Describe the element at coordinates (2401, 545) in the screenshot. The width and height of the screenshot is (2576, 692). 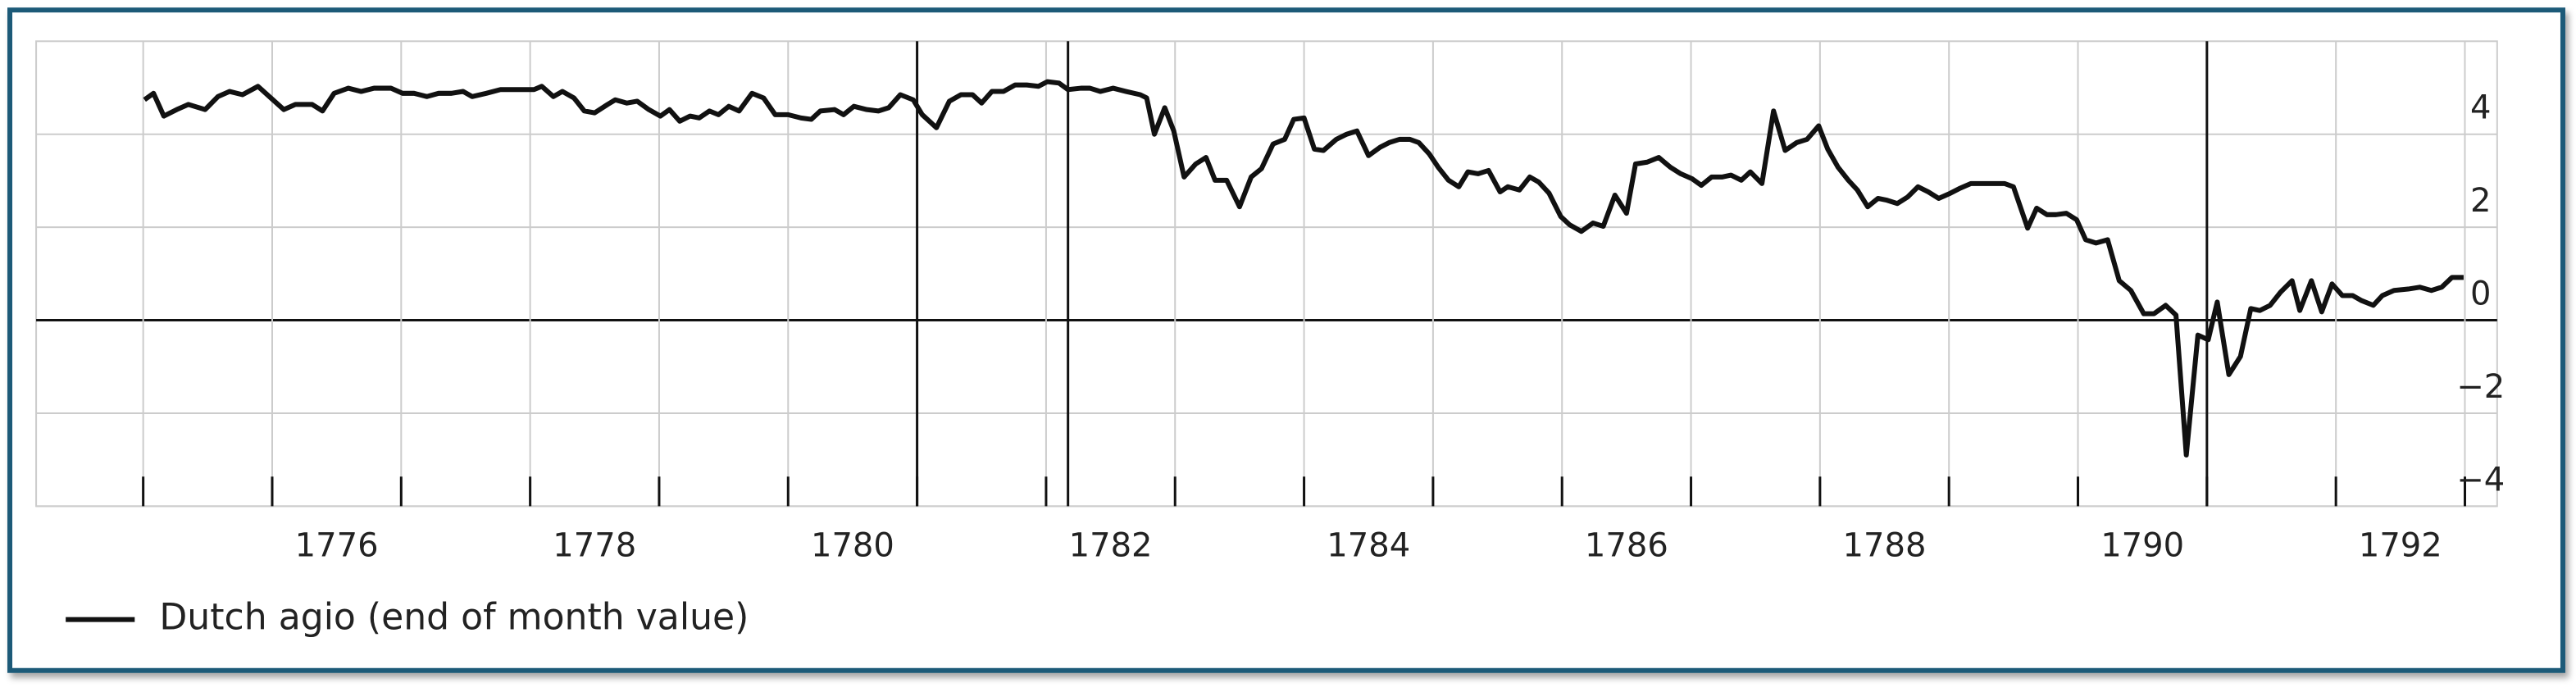
I see `x-tick-label: 1792` at that location.